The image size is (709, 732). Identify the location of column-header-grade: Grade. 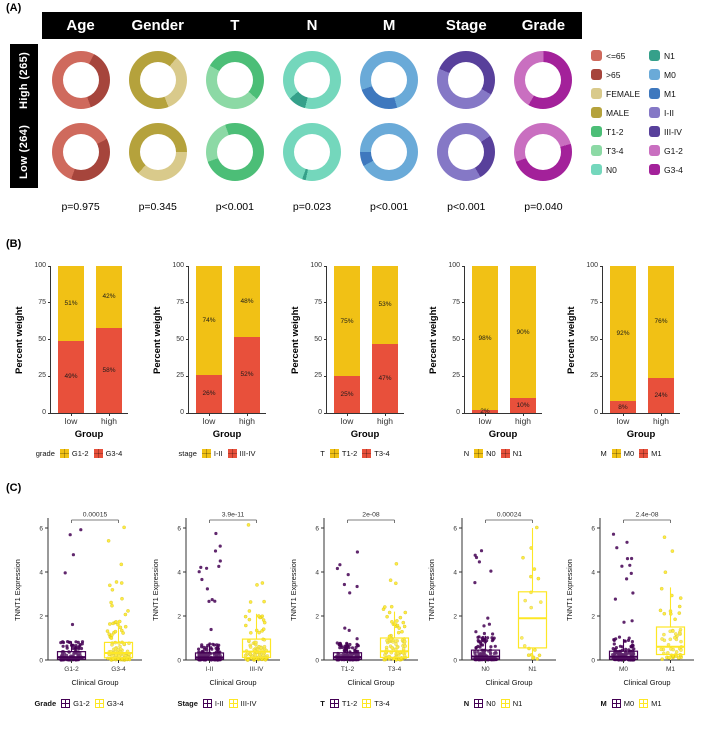
(543, 25).